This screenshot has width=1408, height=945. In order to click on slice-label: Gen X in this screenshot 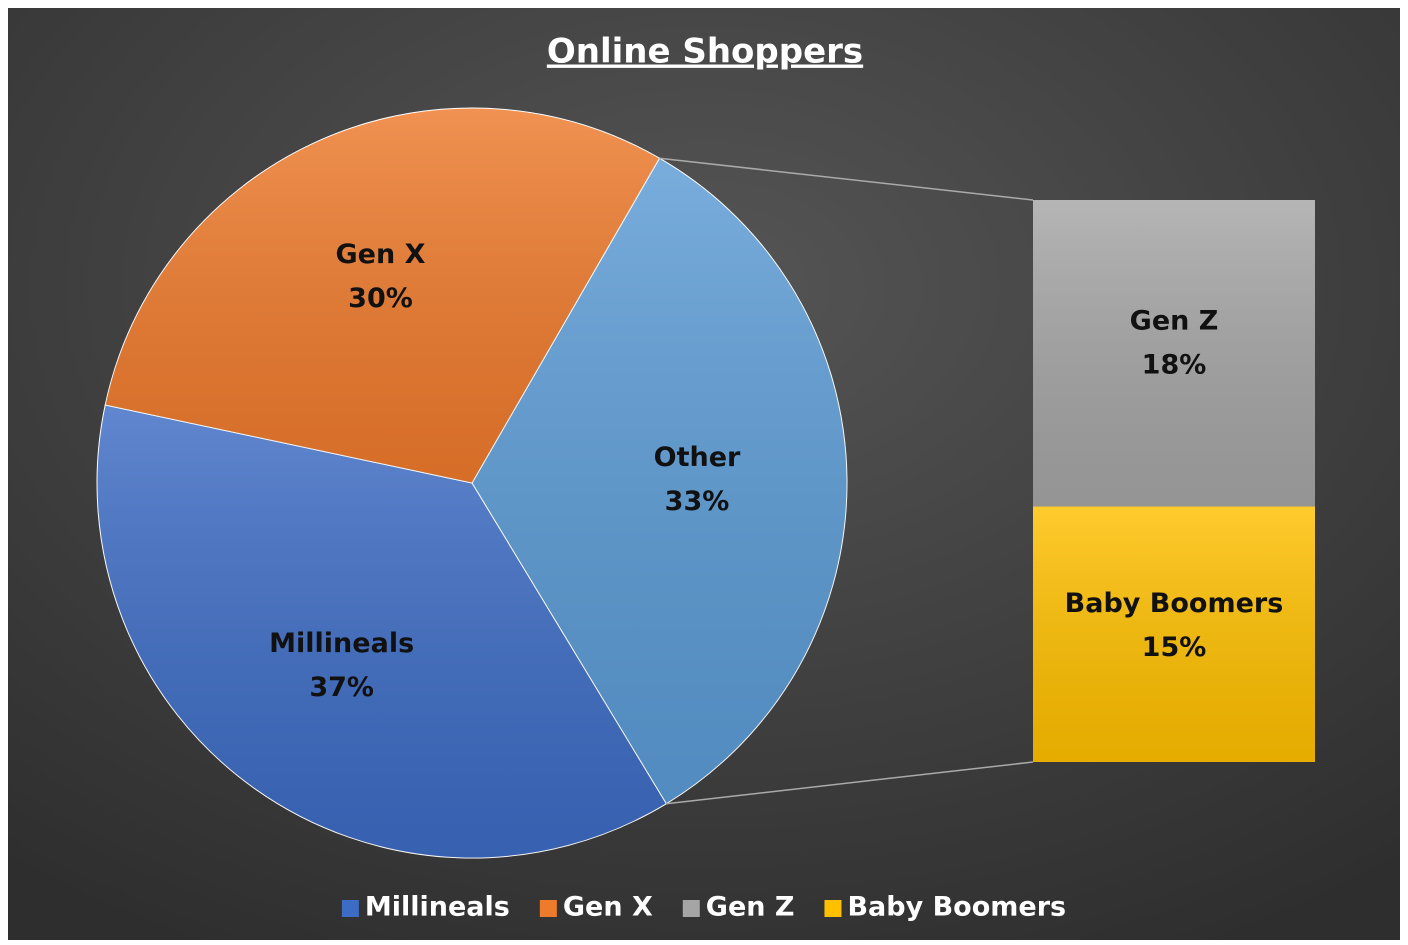, I will do `click(381, 254)`.